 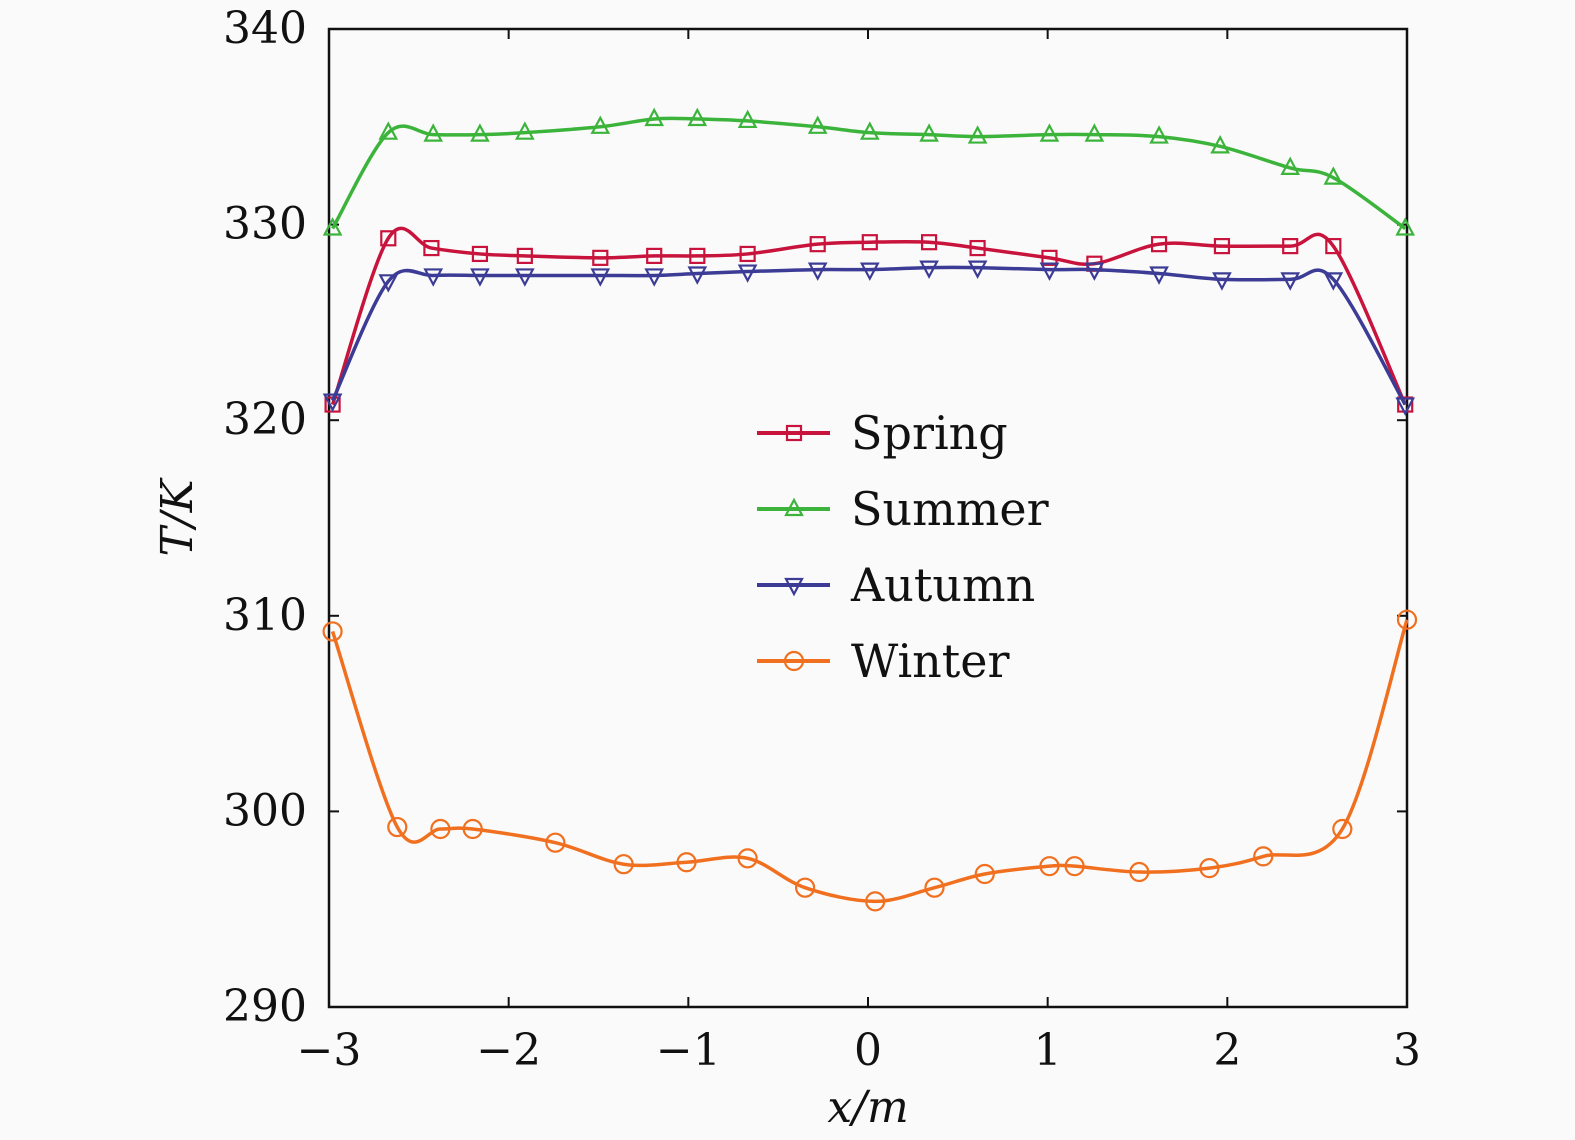 I want to click on x-tick-label: 2, so click(x=1227, y=1050).